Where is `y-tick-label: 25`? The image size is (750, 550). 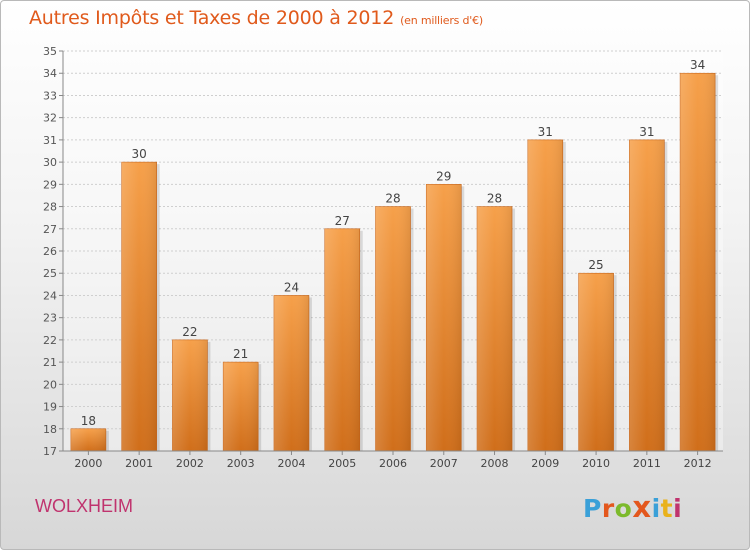 y-tick-label: 25 is located at coordinates (50, 273).